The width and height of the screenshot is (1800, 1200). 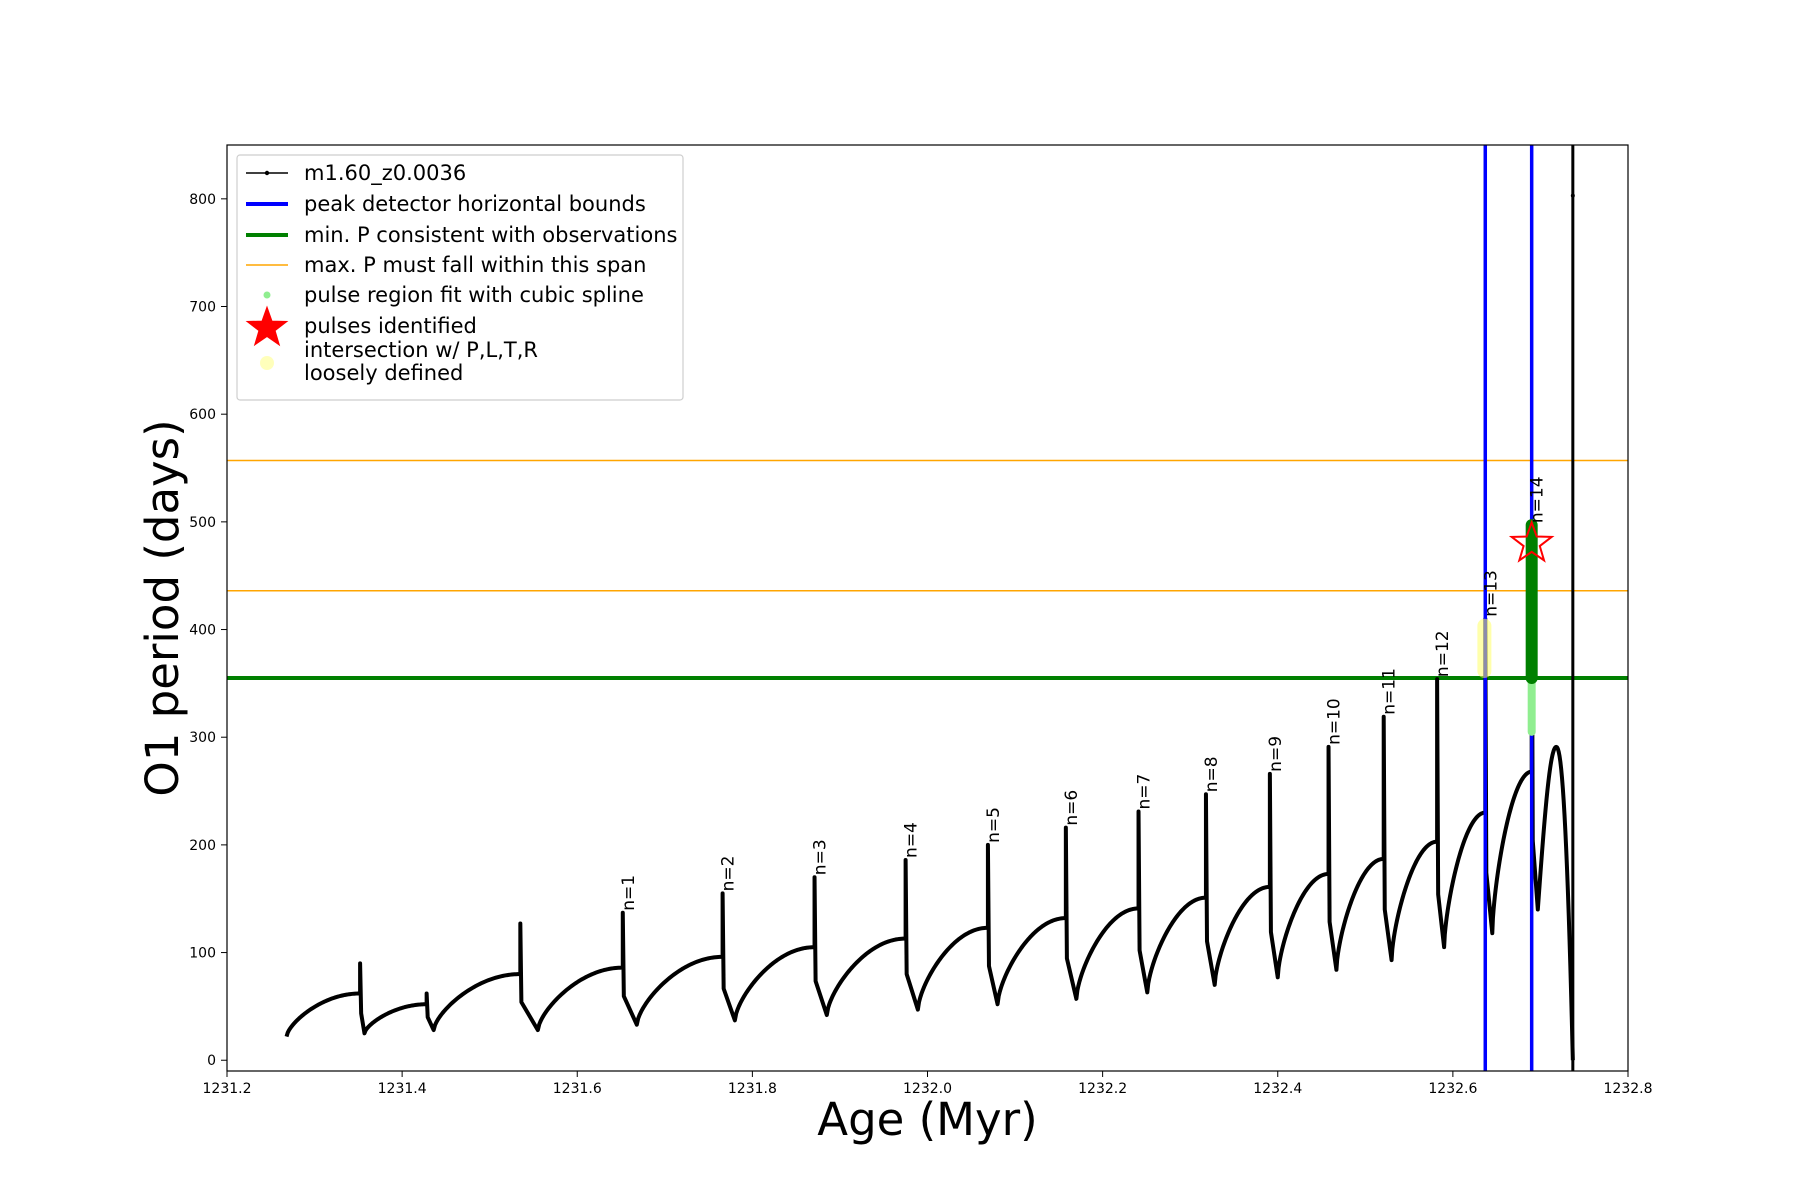 I want to click on y-tick-label: 300, so click(x=202, y=738).